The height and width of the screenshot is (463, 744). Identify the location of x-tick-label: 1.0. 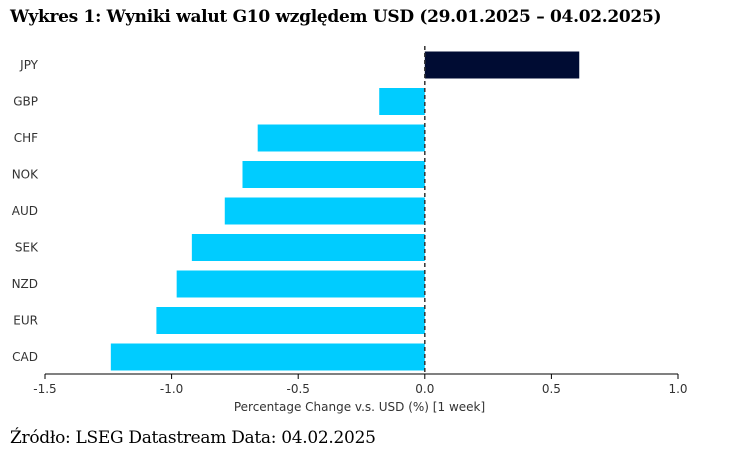
(677, 389).